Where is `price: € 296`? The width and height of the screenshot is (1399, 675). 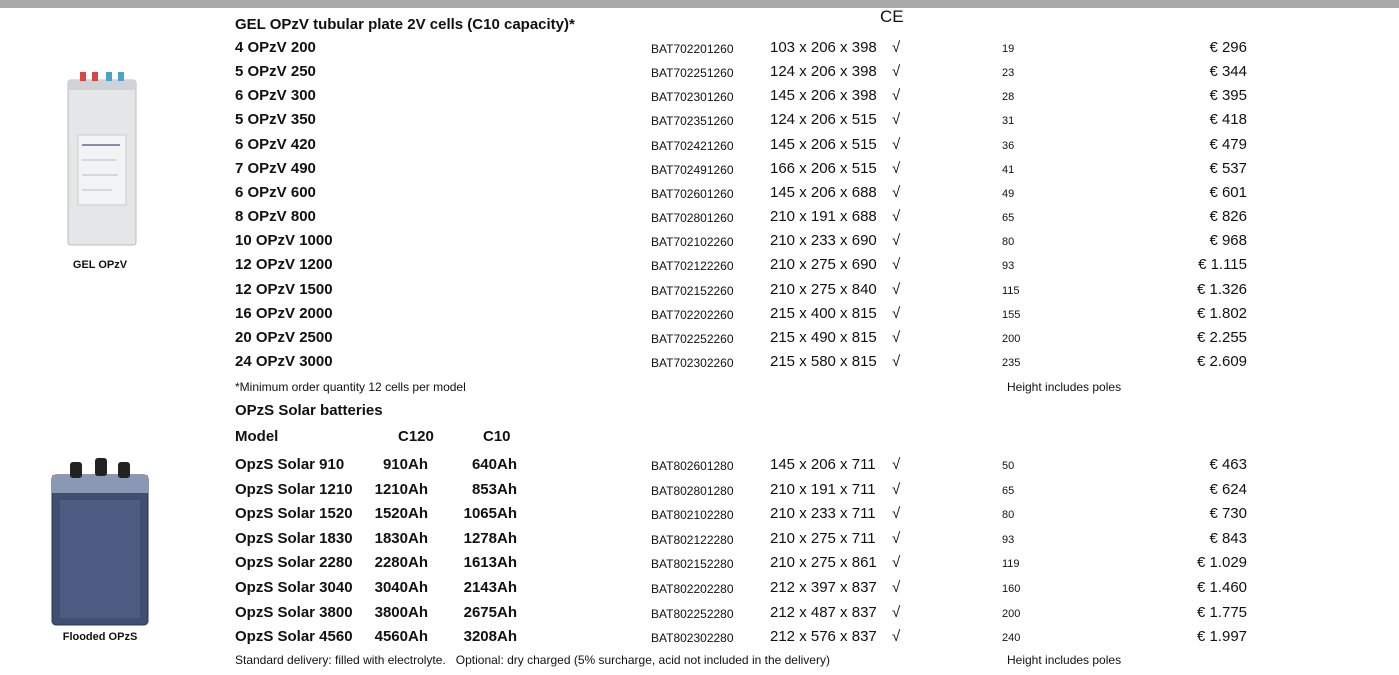
price: € 296 is located at coordinates (1228, 47).